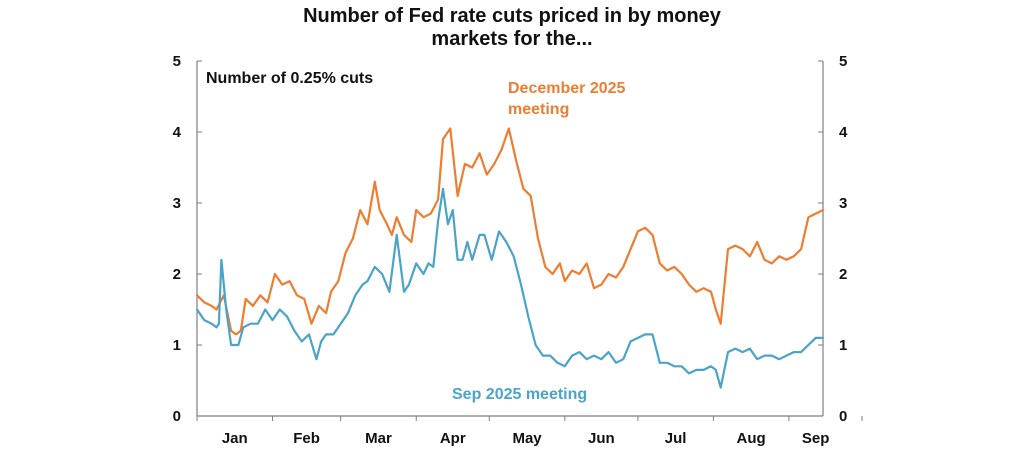 This screenshot has height=453, width=1024. Describe the element at coordinates (177, 203) in the screenshot. I see `y-tick-label-left: 3` at that location.